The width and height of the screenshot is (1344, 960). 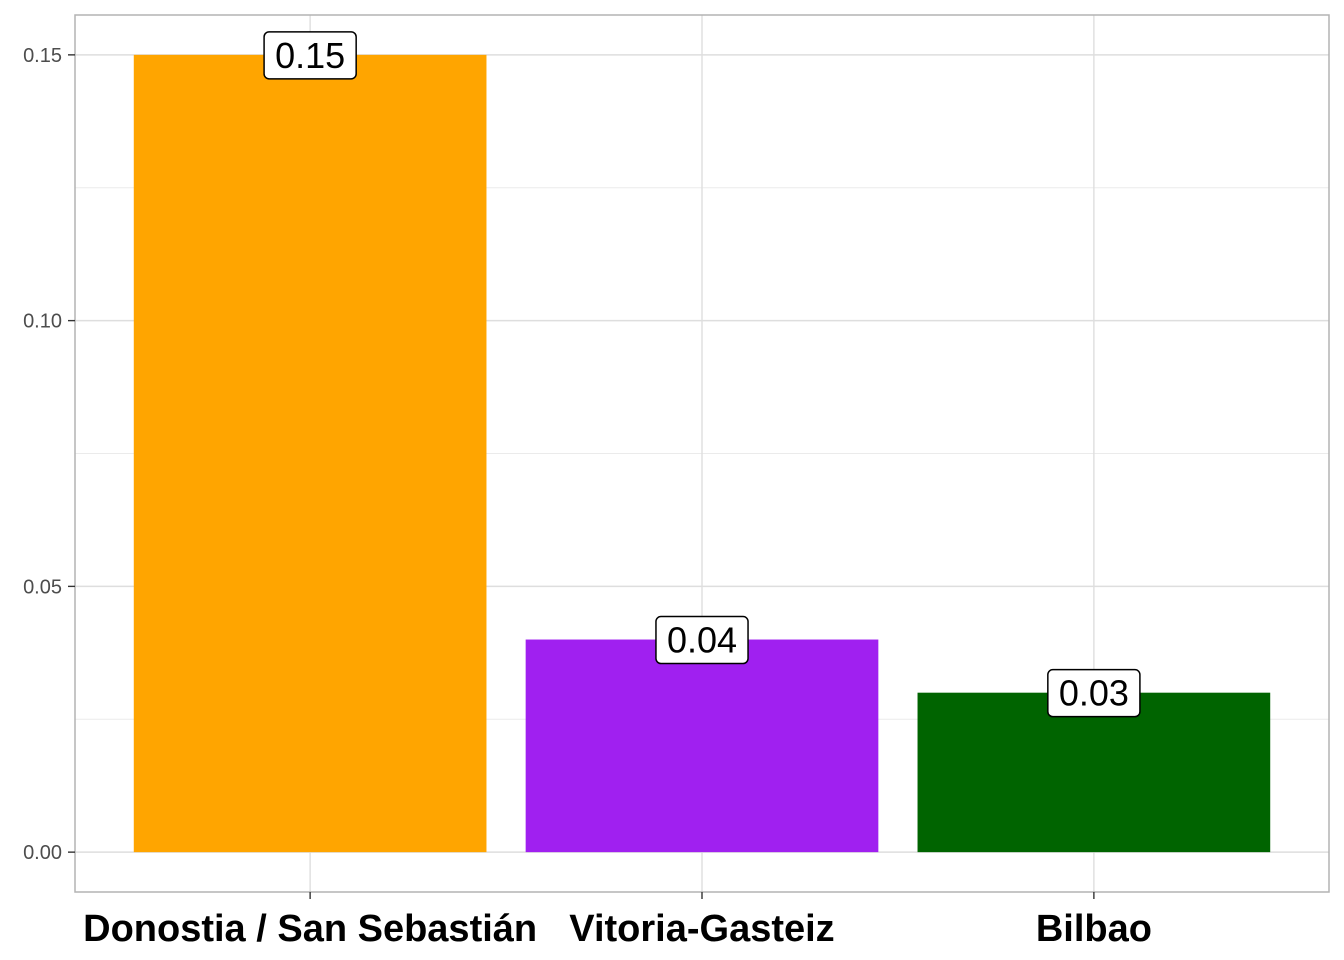 What do you see at coordinates (701, 929) in the screenshot?
I see `x-tick-label: Vitoria-Gasteiz` at bounding box center [701, 929].